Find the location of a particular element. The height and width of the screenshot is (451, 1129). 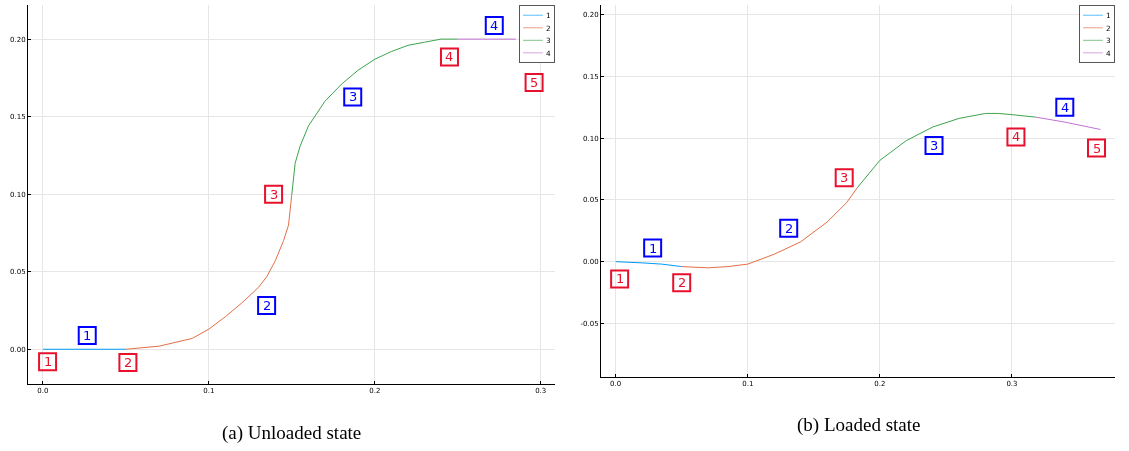

text: (b) Loaded state is located at coordinates (859, 425).